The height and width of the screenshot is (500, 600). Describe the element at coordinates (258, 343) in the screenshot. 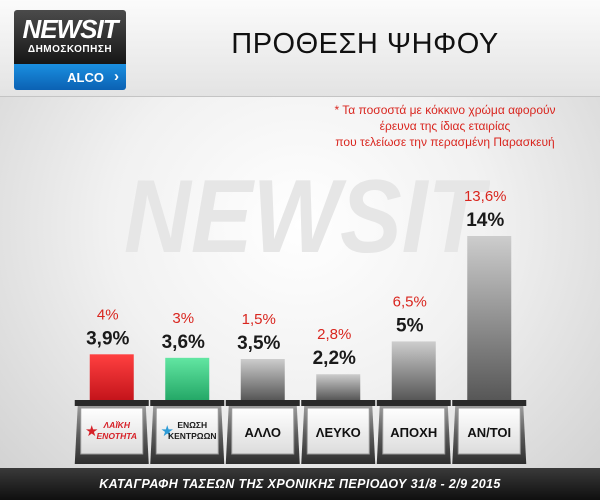

I see `value-label: 3,5%` at that location.